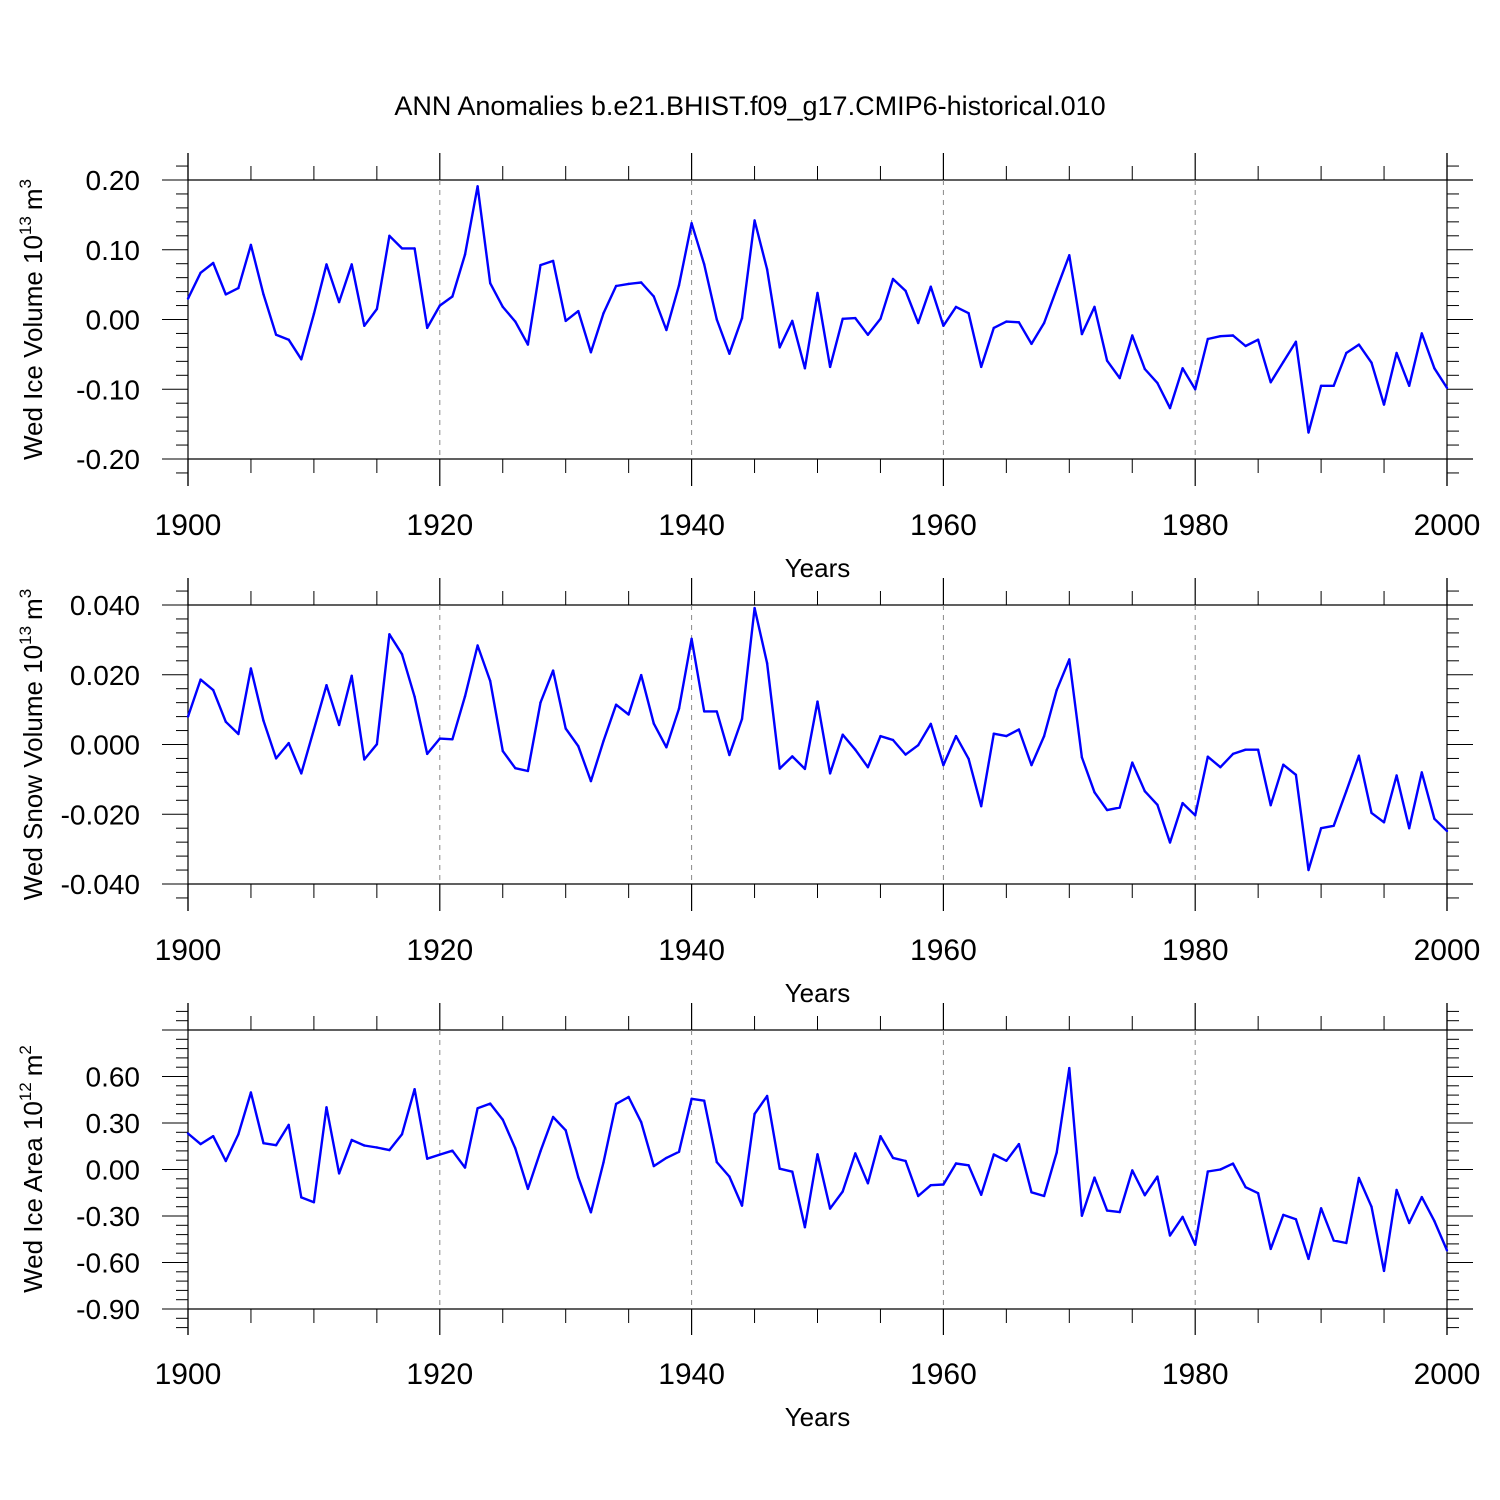  Describe the element at coordinates (691, 950) in the screenshot. I see `x-tick-label: 1940` at that location.